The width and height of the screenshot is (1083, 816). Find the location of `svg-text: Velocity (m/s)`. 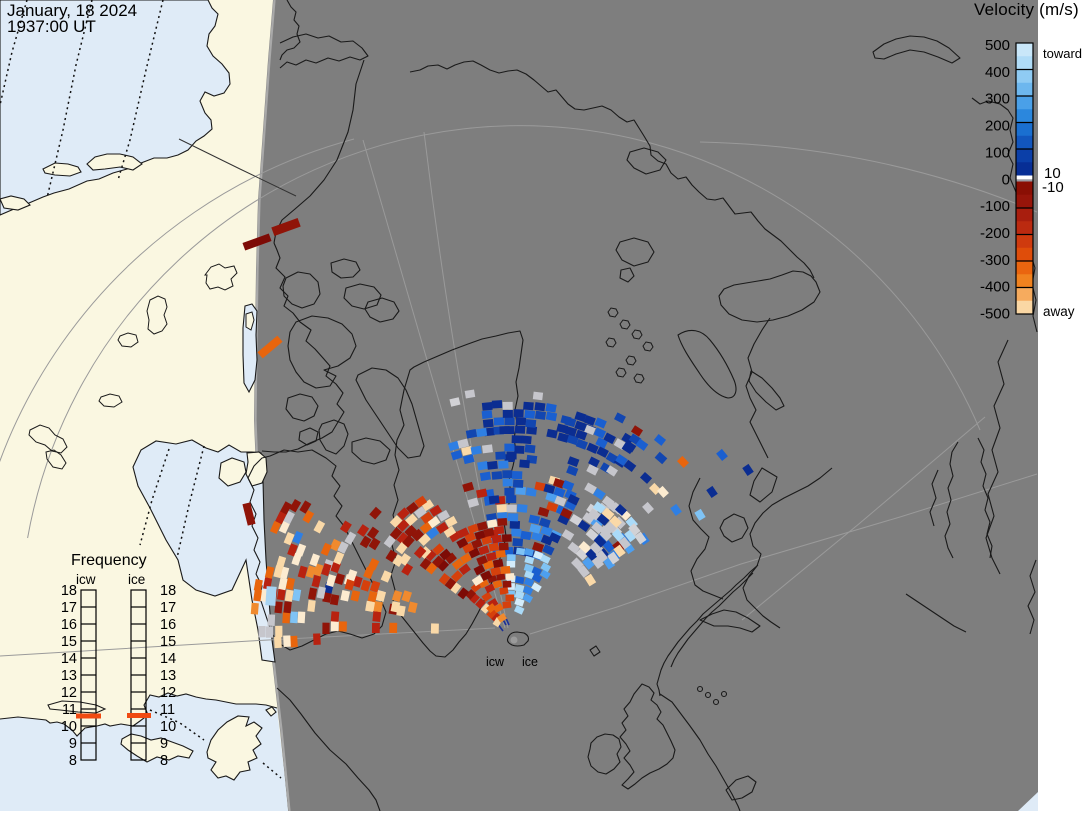

svg-text: Velocity (m/s) is located at coordinates (1026, 9).